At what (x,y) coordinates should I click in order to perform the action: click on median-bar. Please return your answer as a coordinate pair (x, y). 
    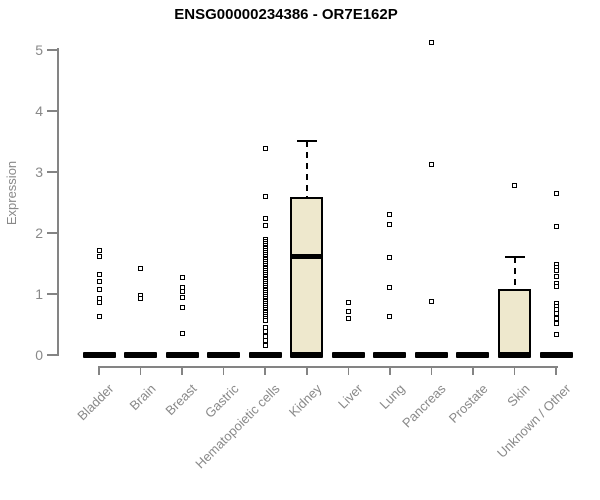
    Looking at the image, I should click on (307, 256).